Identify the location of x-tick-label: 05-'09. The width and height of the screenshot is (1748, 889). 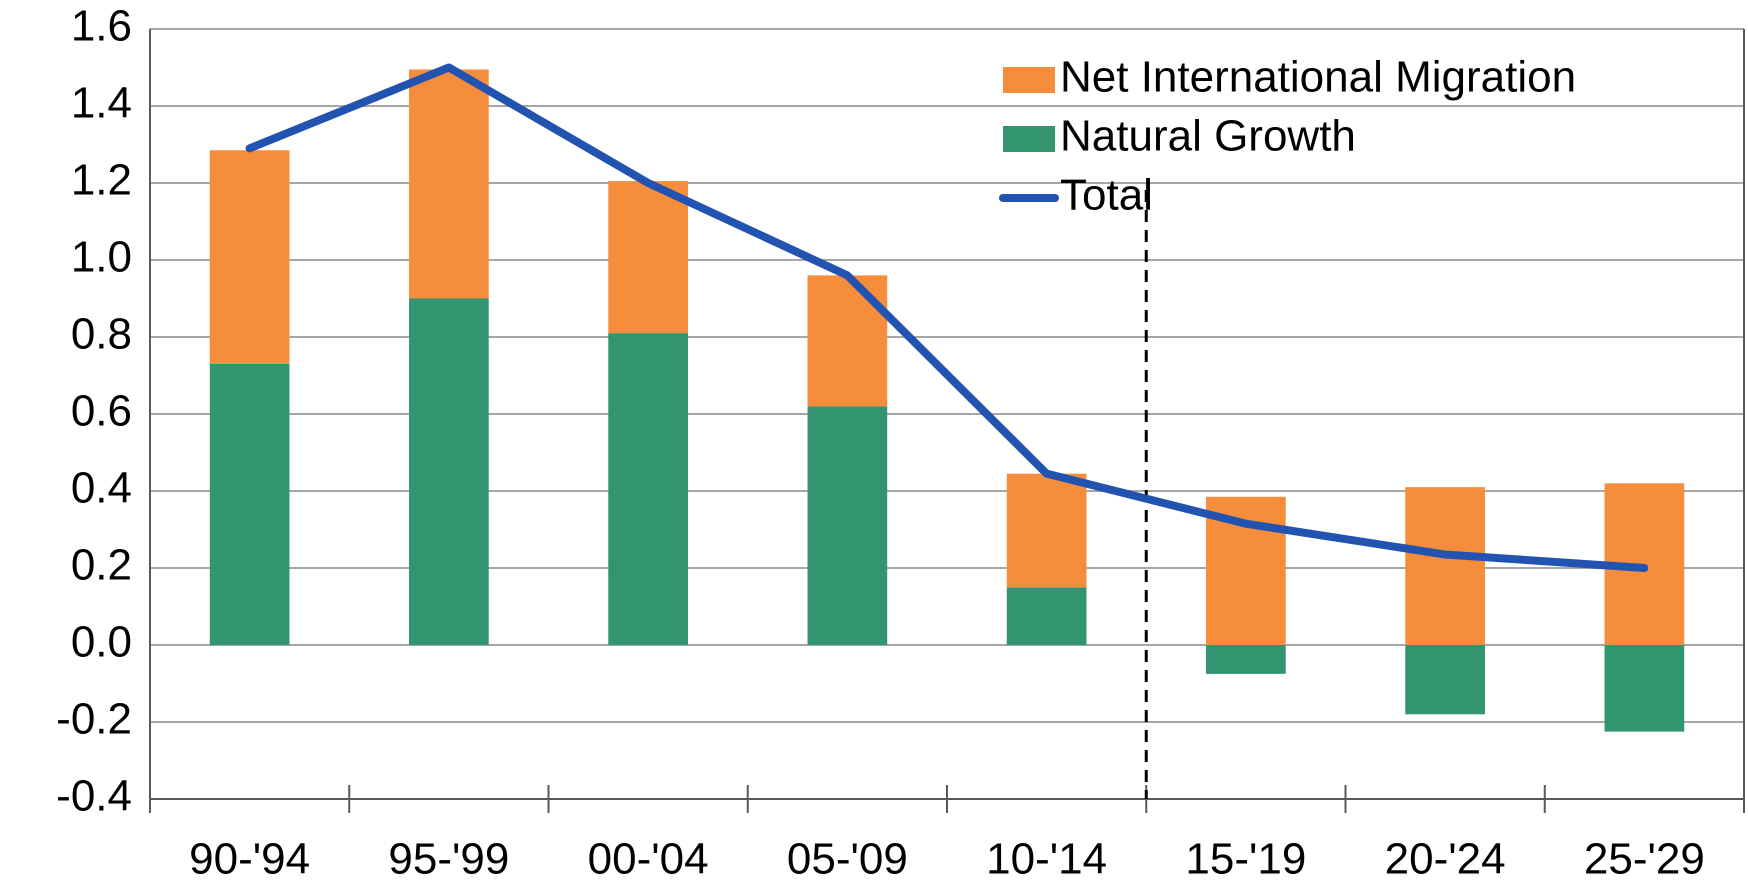
(847, 859).